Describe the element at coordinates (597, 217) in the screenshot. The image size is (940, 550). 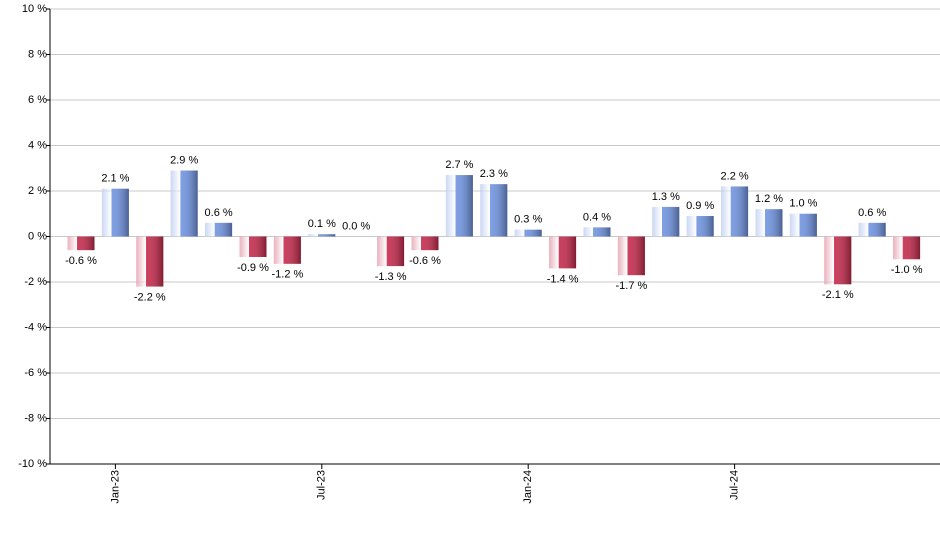
I see `value-label: 0.4 %` at that location.